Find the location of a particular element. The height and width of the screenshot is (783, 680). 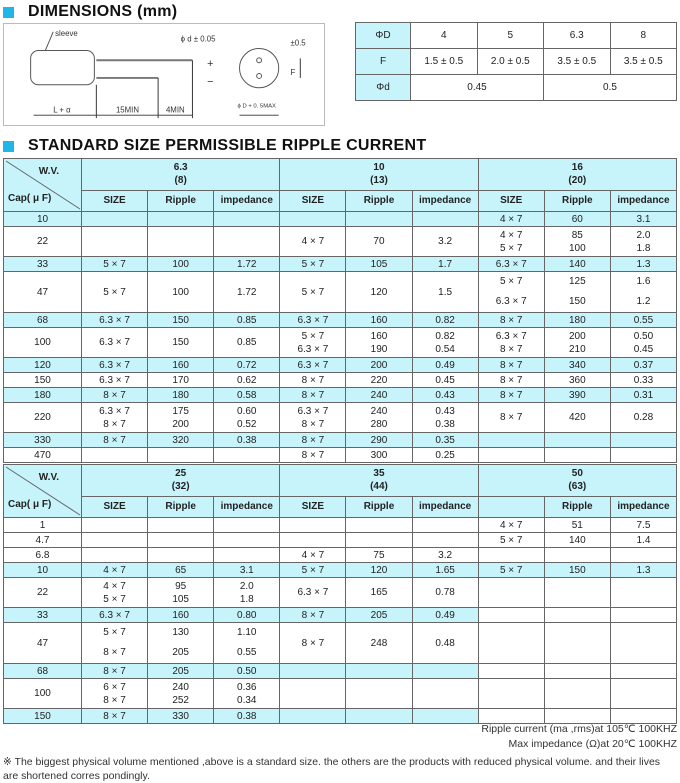

impedance-cell: 0.45 is located at coordinates (445, 380).